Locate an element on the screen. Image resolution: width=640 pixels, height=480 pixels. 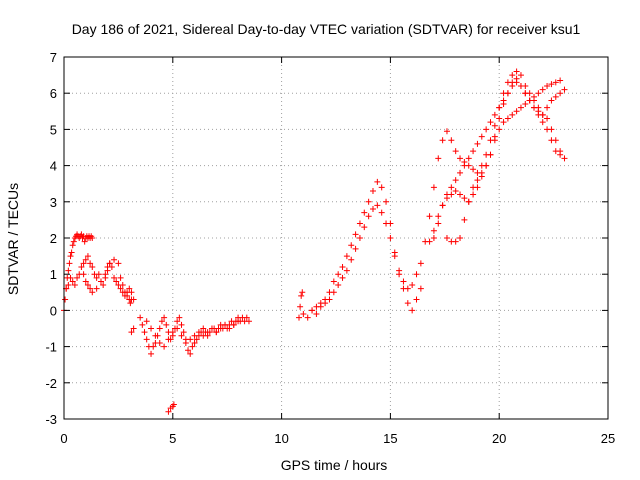
x-tick-label: 15 is located at coordinates (390, 438).